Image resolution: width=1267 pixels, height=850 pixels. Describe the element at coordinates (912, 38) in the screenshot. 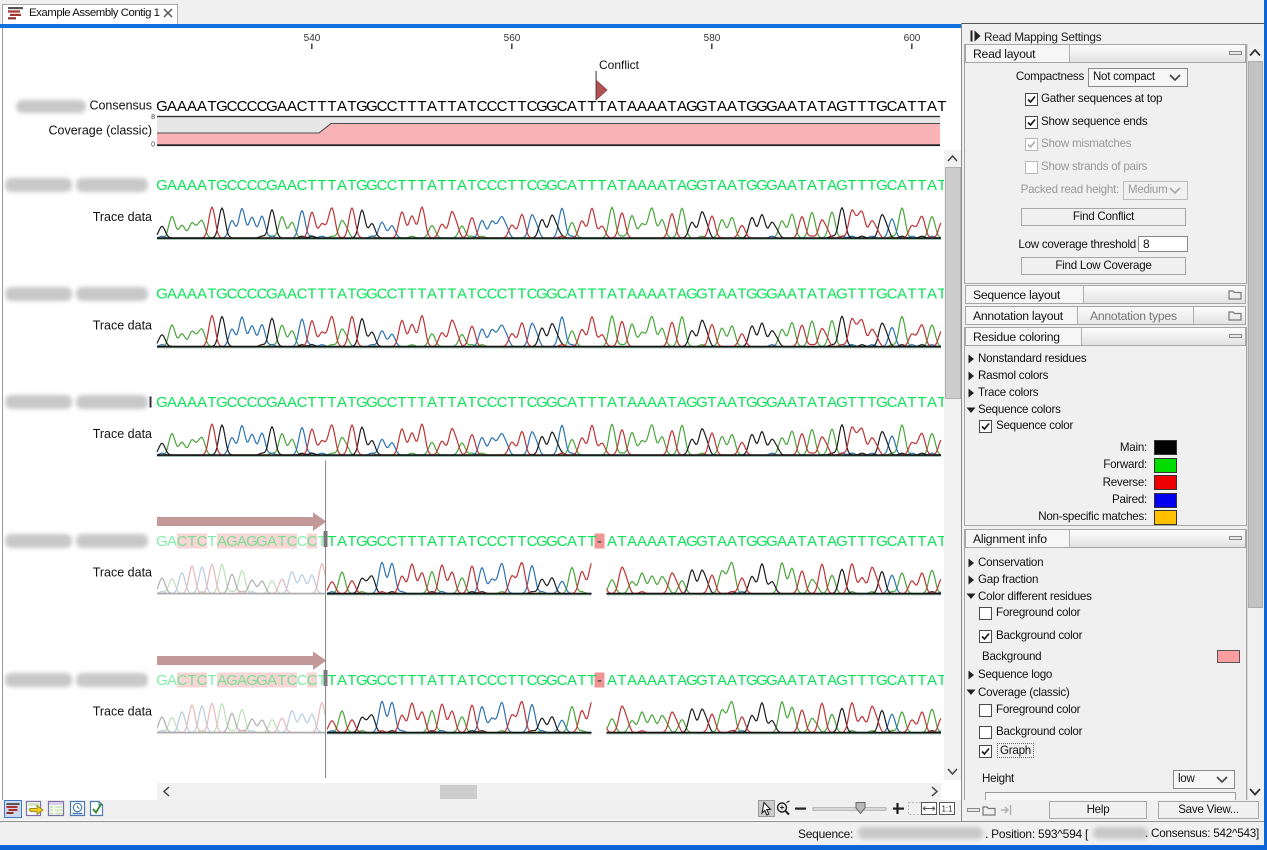

I see `svg-text: 600` at that location.